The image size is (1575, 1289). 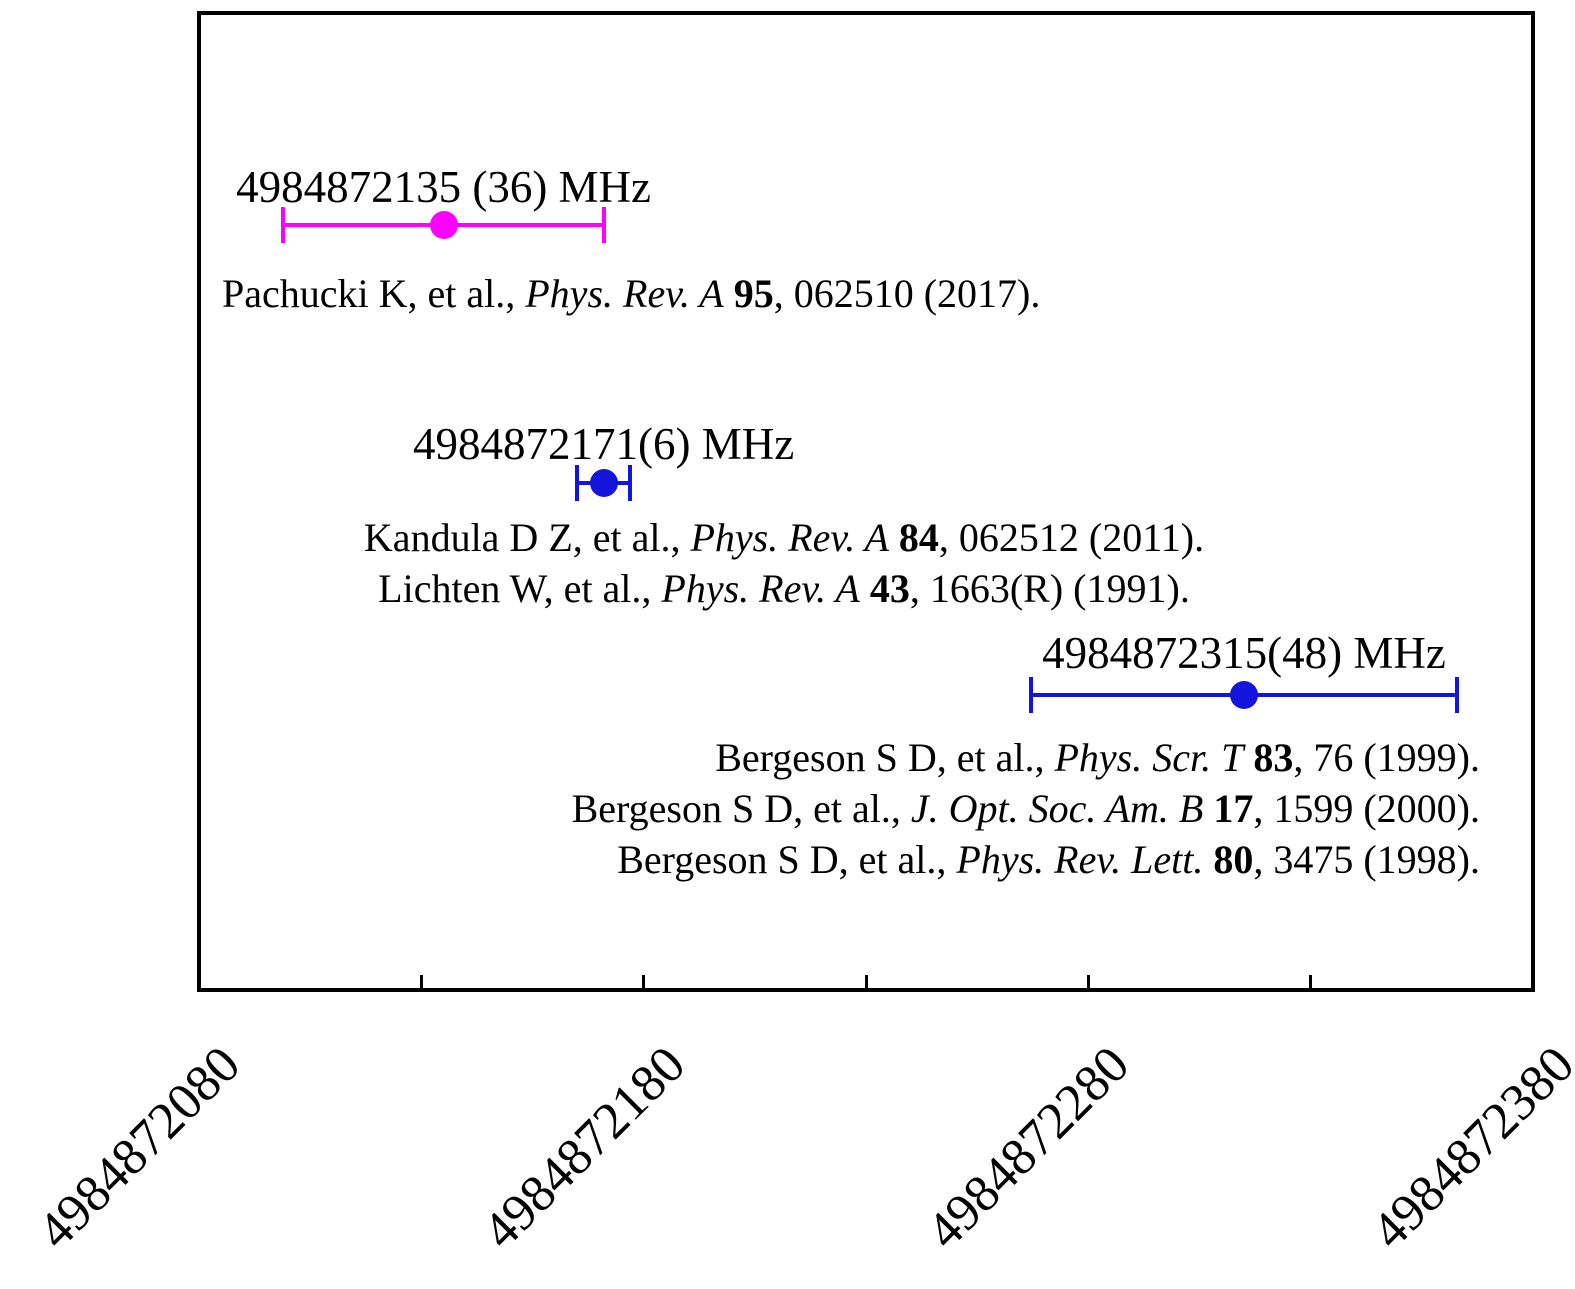 I want to click on citation-text: Kandula D Z, et al.,, so click(x=527, y=537).